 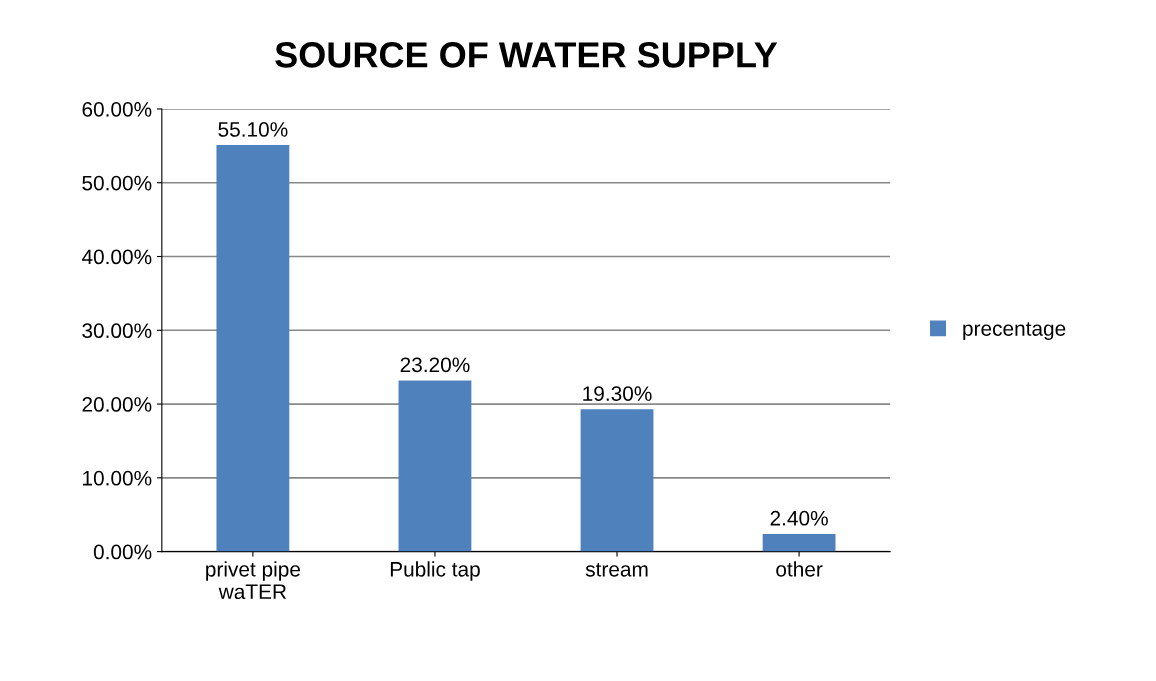 What do you see at coordinates (117, 404) in the screenshot?
I see `y-tick-label: 20.00%` at bounding box center [117, 404].